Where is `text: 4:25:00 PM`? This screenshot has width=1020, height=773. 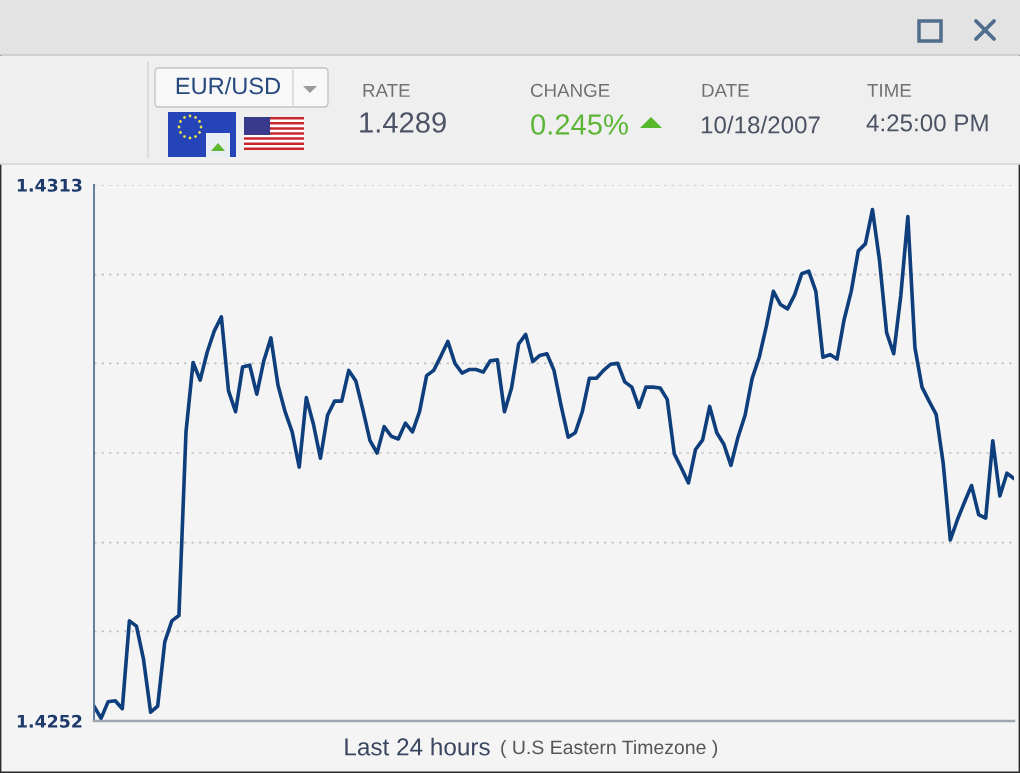
text: 4:25:00 PM is located at coordinates (927, 123).